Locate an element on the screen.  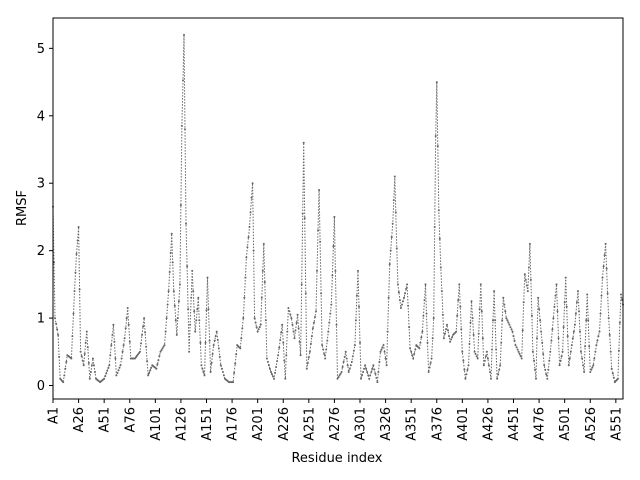
y-tick-label: 5 is located at coordinates (41, 49).